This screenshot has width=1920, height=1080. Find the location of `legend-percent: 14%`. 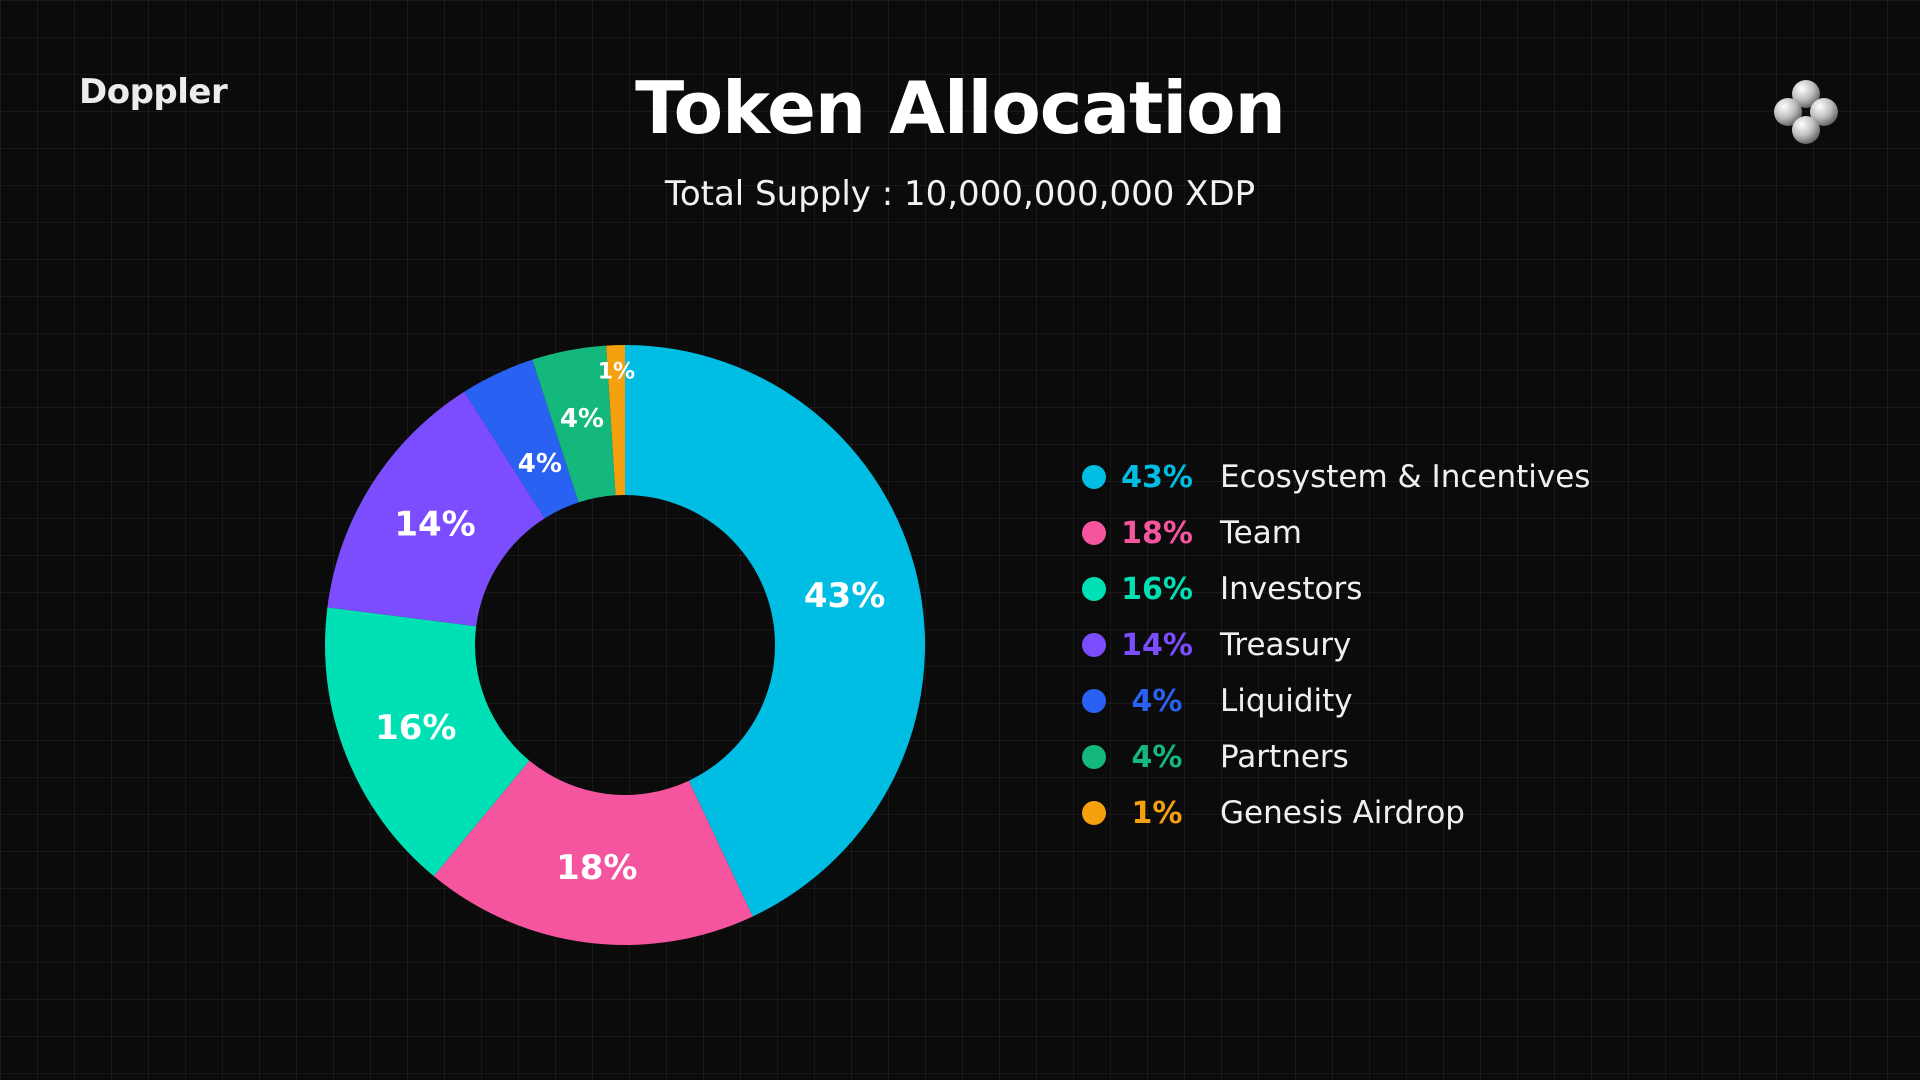

legend-percent: 14% is located at coordinates (1157, 645).